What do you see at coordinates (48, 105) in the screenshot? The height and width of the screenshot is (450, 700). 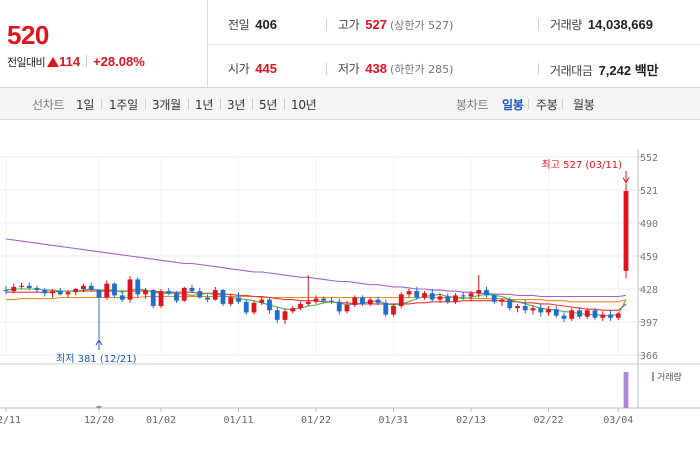 I see `line-chart-label: 선차트` at bounding box center [48, 105].